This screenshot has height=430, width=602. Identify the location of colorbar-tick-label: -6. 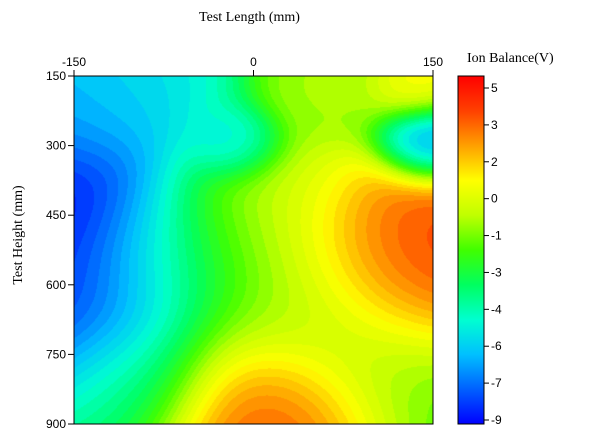
(496, 346).